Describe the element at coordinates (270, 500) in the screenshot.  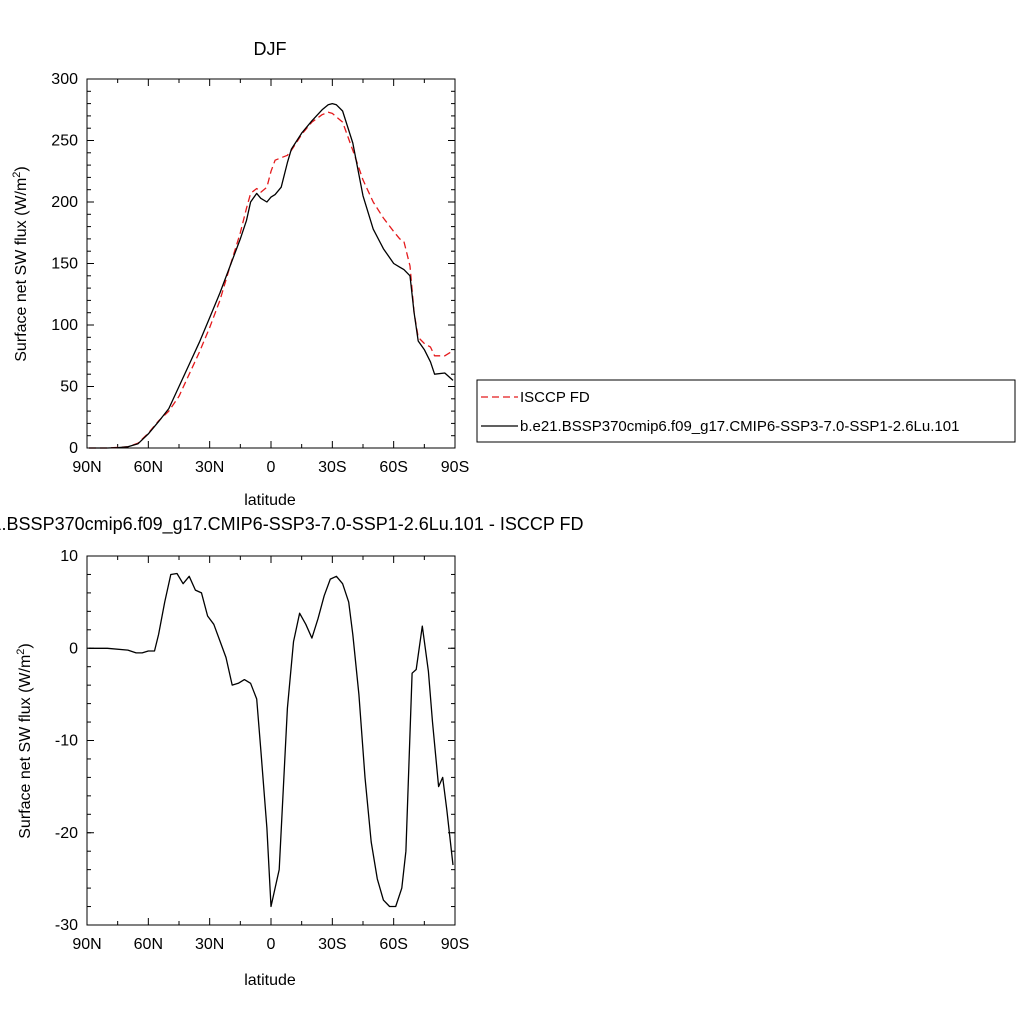
I see `top-xaxis-label: latitude` at that location.